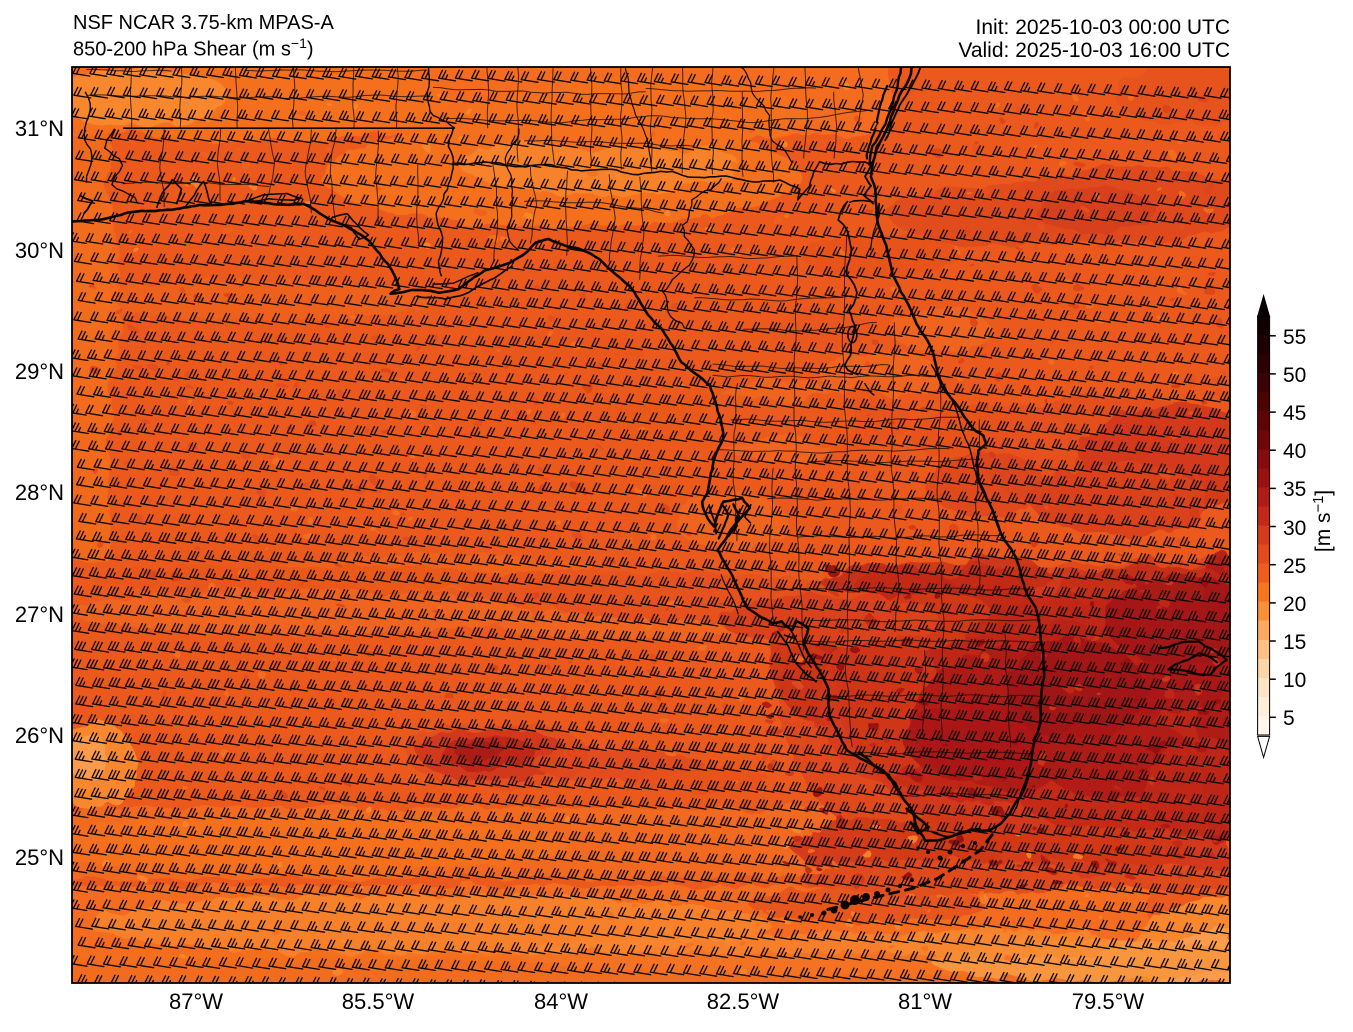 This screenshot has width=1353, height=1032. I want to click on svg-text: 28°N, so click(39, 492).